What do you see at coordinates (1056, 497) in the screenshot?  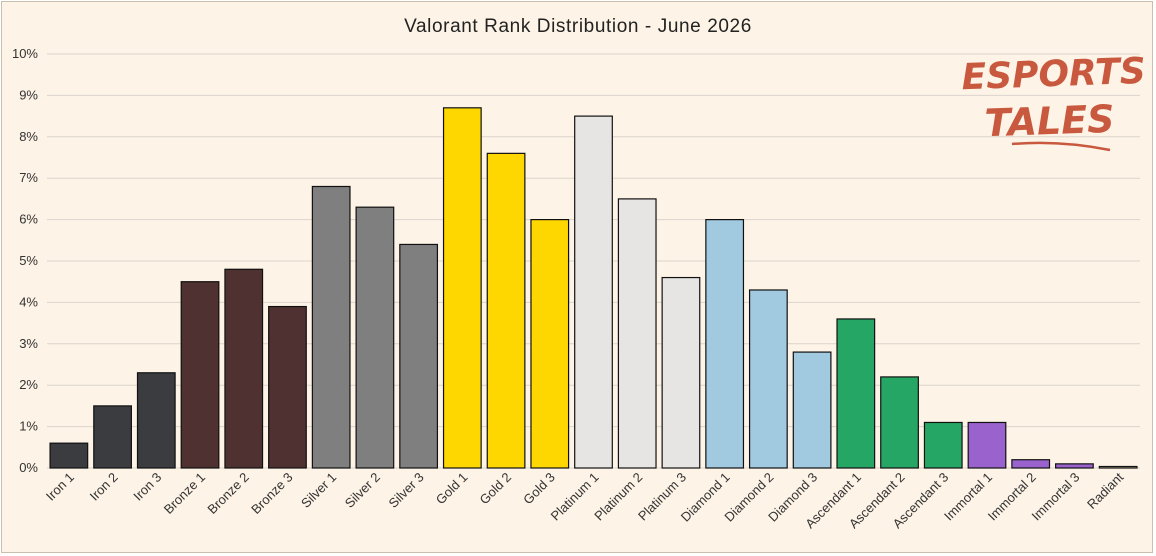 I see `x-tick-label: Immortal 3` at bounding box center [1056, 497].